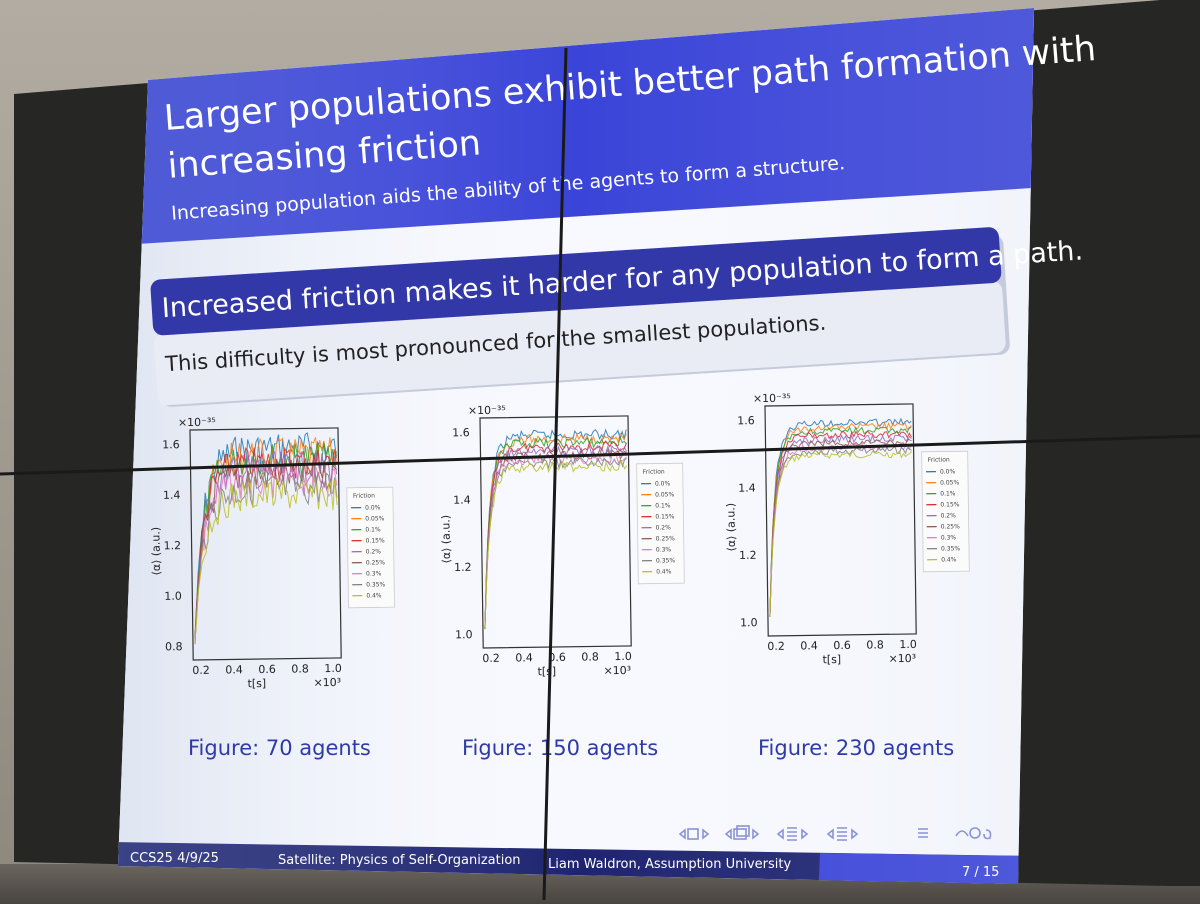 The width and height of the screenshot is (1200, 904). Describe the element at coordinates (973, 833) in the screenshot. I see `nav-search-icon` at that location.